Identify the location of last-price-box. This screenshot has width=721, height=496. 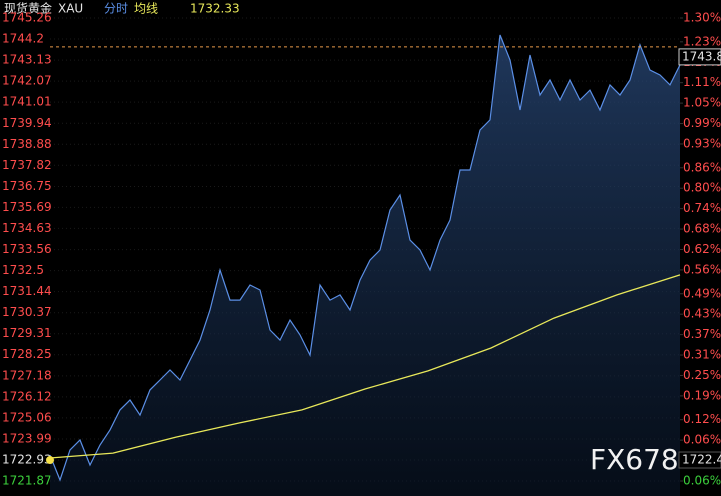
(699, 57).